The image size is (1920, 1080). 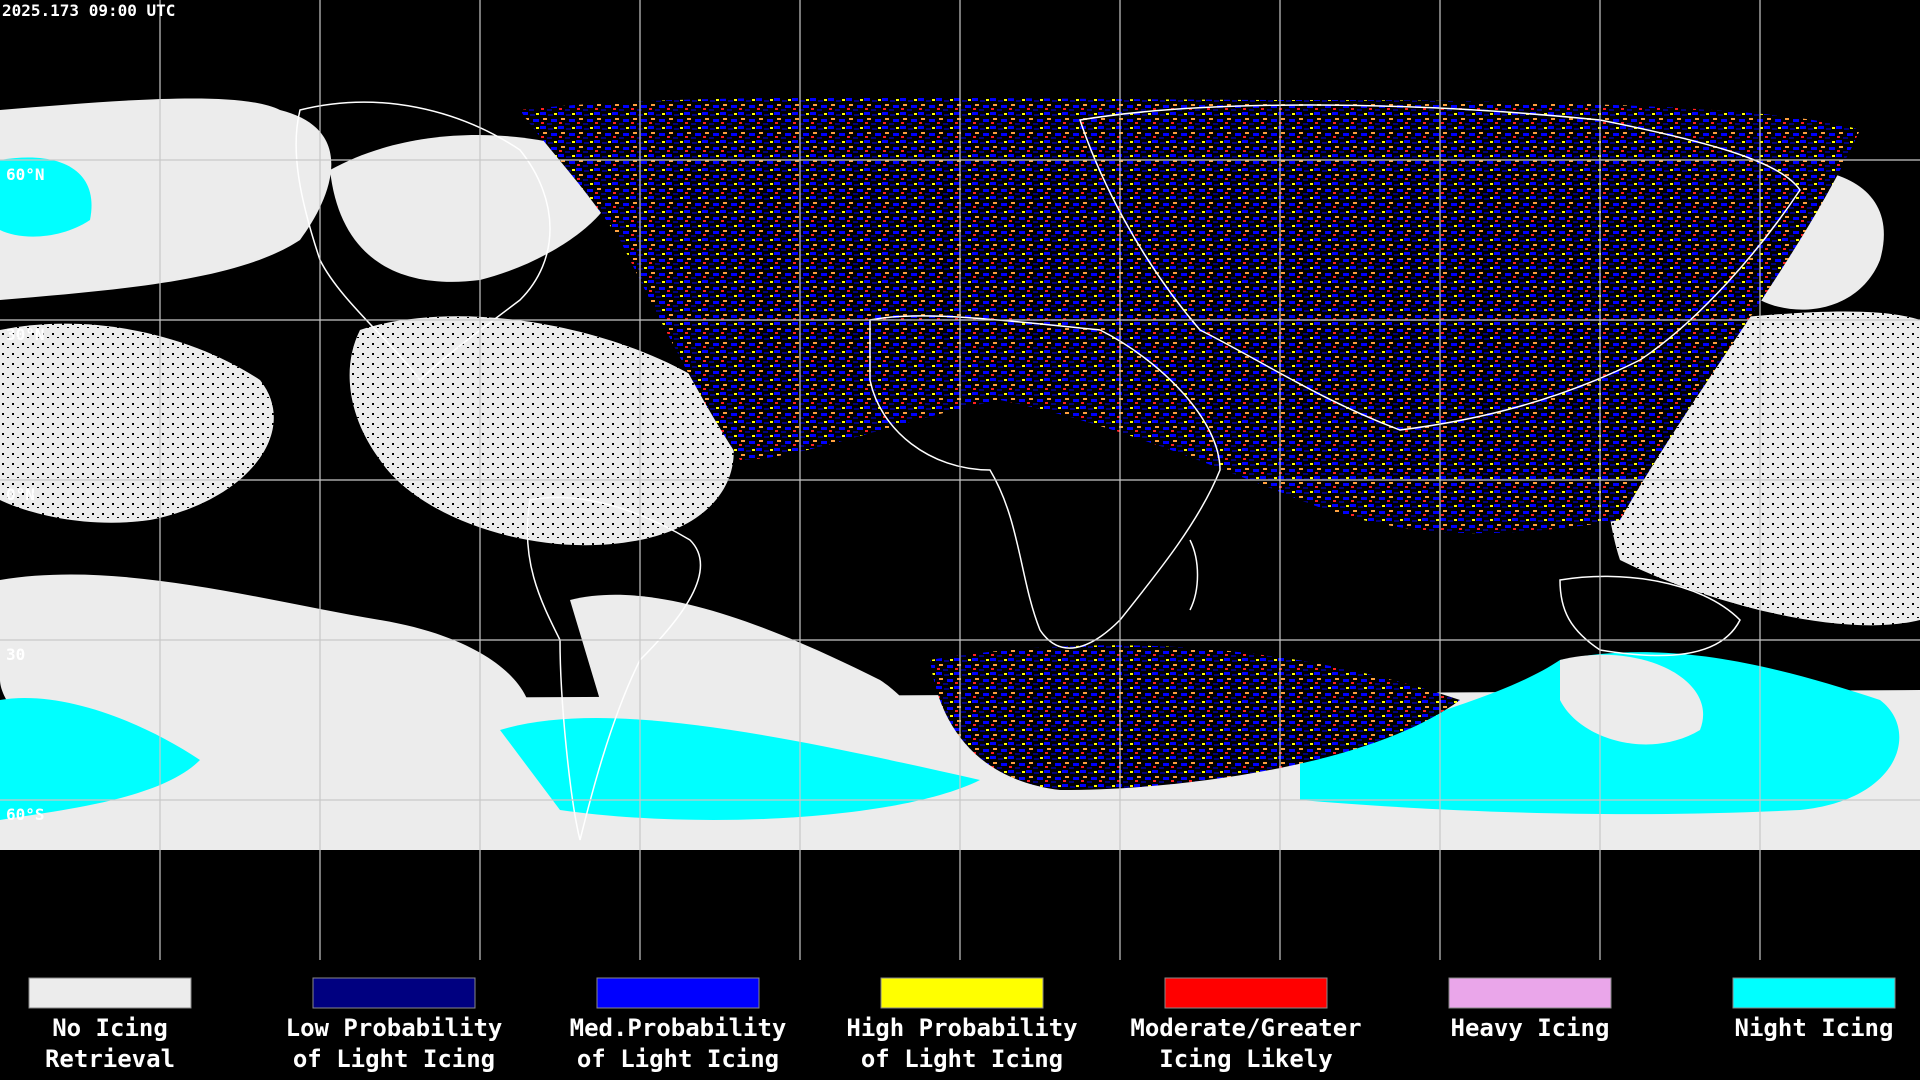 What do you see at coordinates (1245, 1059) in the screenshot?
I see `legend-label: Icing Likely` at bounding box center [1245, 1059].